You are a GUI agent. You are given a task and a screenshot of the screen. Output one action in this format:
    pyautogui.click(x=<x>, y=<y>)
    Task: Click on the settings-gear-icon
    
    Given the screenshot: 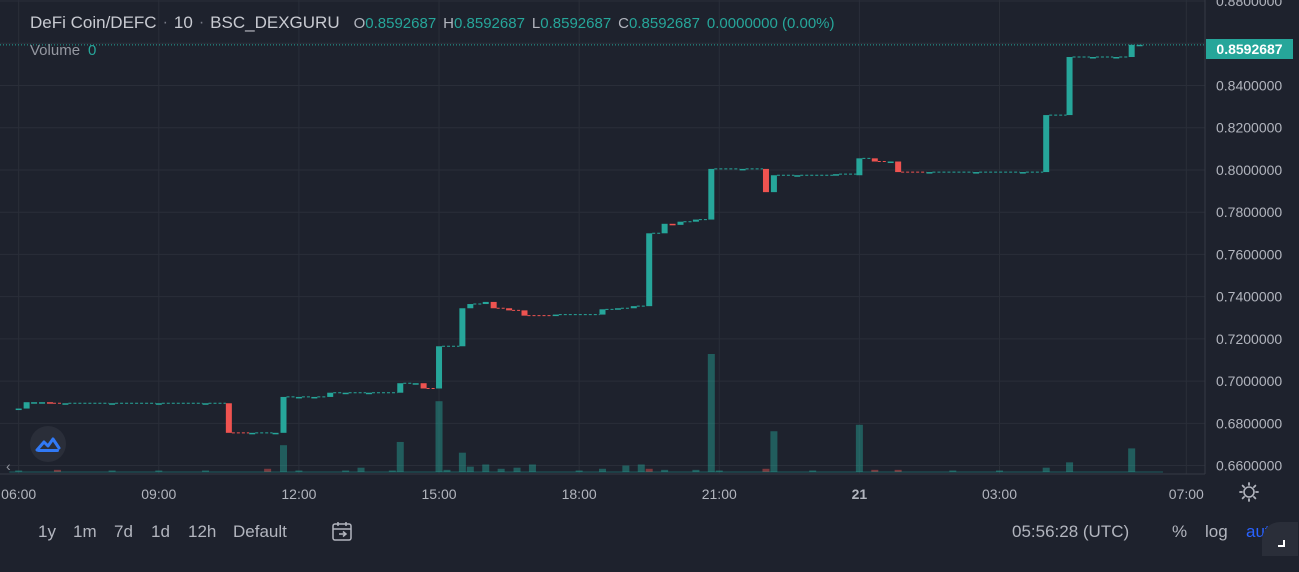 What is the action you would take?
    pyautogui.click(x=1249, y=492)
    